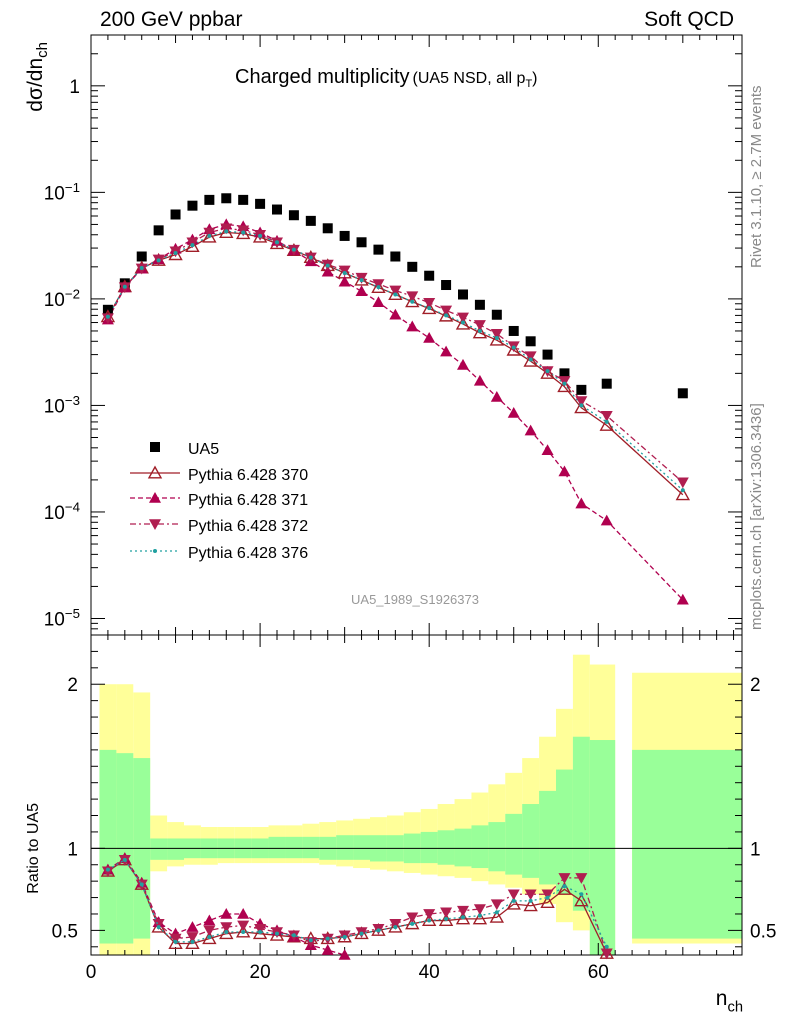  I want to click on x-tick-label: 40, so click(429, 972).